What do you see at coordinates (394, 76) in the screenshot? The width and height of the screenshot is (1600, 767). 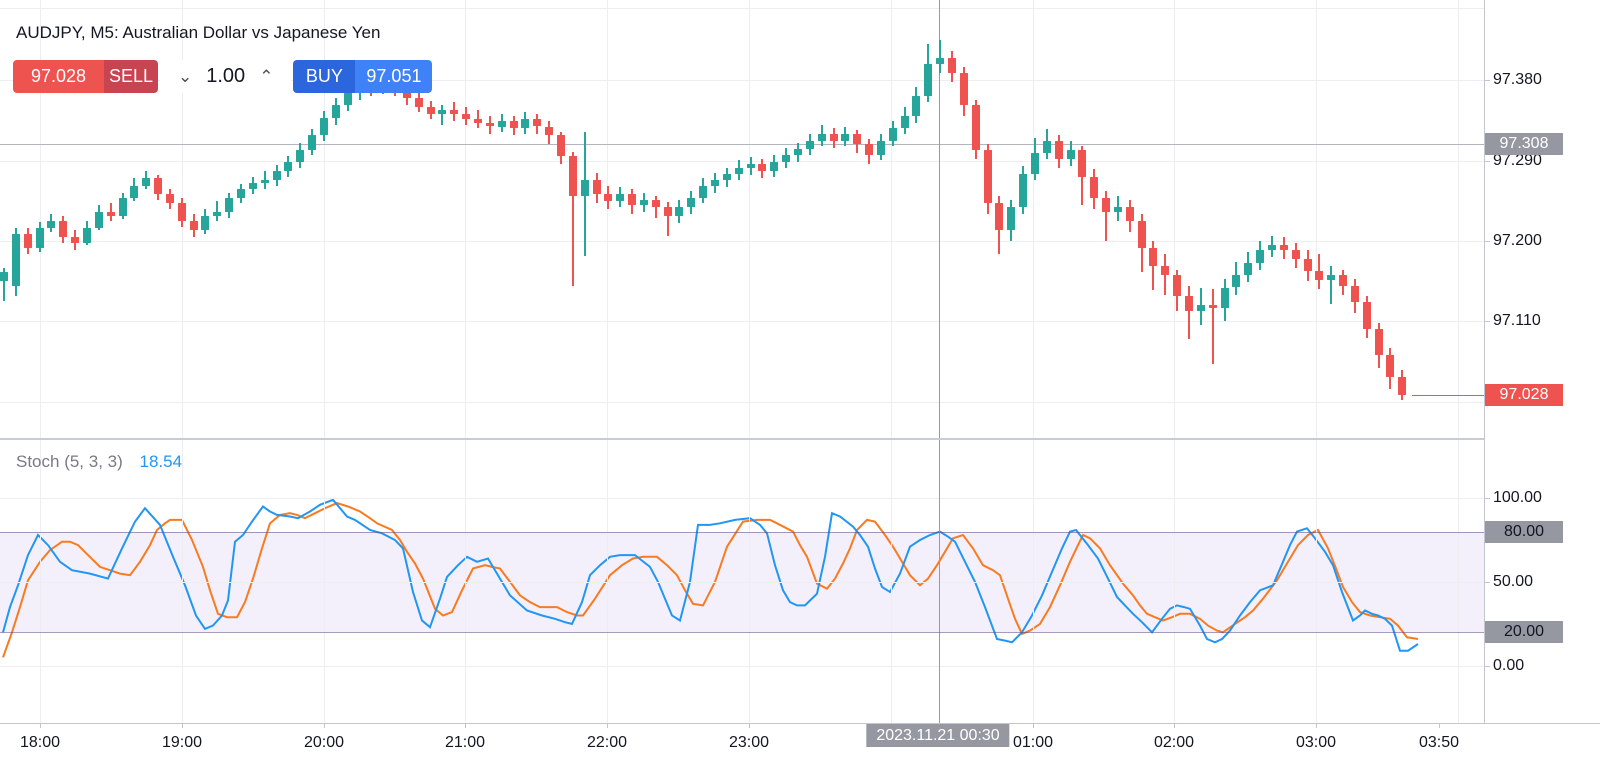 I see `buy-price-label: 97.051` at bounding box center [394, 76].